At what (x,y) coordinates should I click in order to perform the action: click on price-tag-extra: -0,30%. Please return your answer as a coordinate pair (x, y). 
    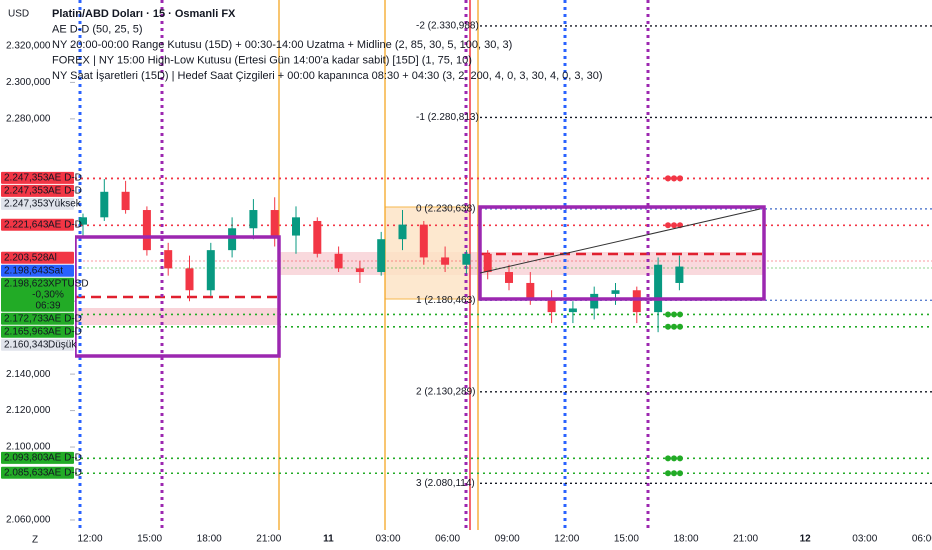
    Looking at the image, I should click on (48, 294).